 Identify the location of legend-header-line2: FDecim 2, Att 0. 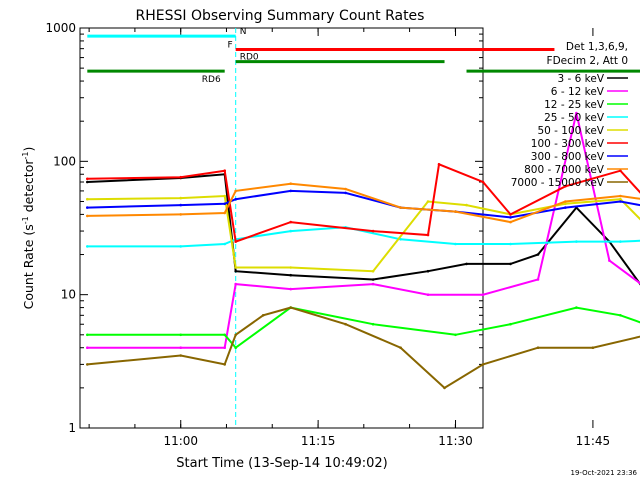
(587, 61).